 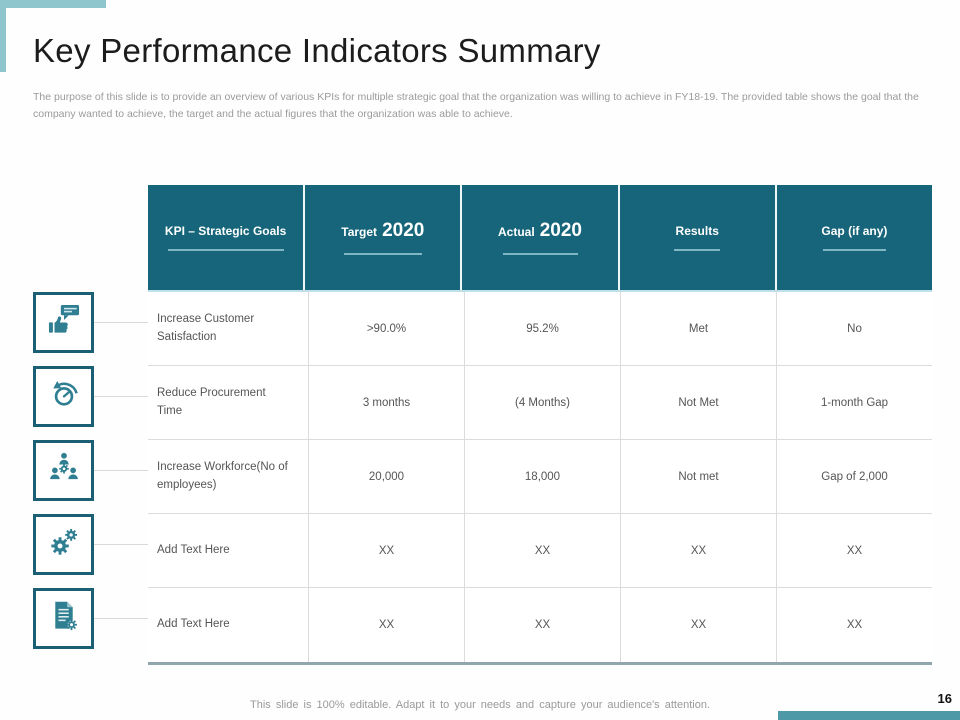 I want to click on header-results: Results, so click(x=698, y=237).